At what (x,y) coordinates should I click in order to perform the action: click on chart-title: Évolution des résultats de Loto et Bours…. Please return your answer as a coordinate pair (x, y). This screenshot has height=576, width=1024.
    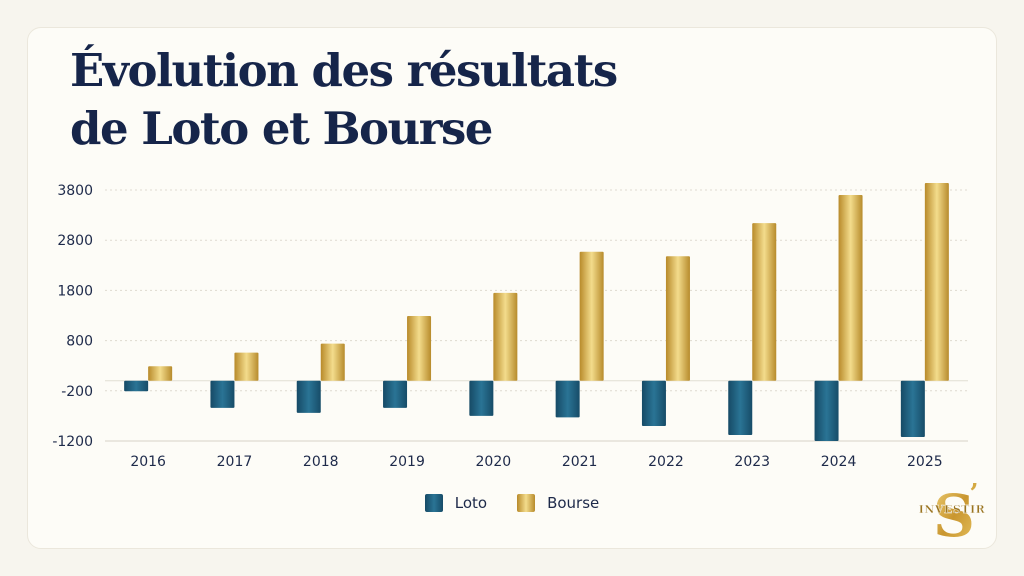
    Looking at the image, I should click on (344, 100).